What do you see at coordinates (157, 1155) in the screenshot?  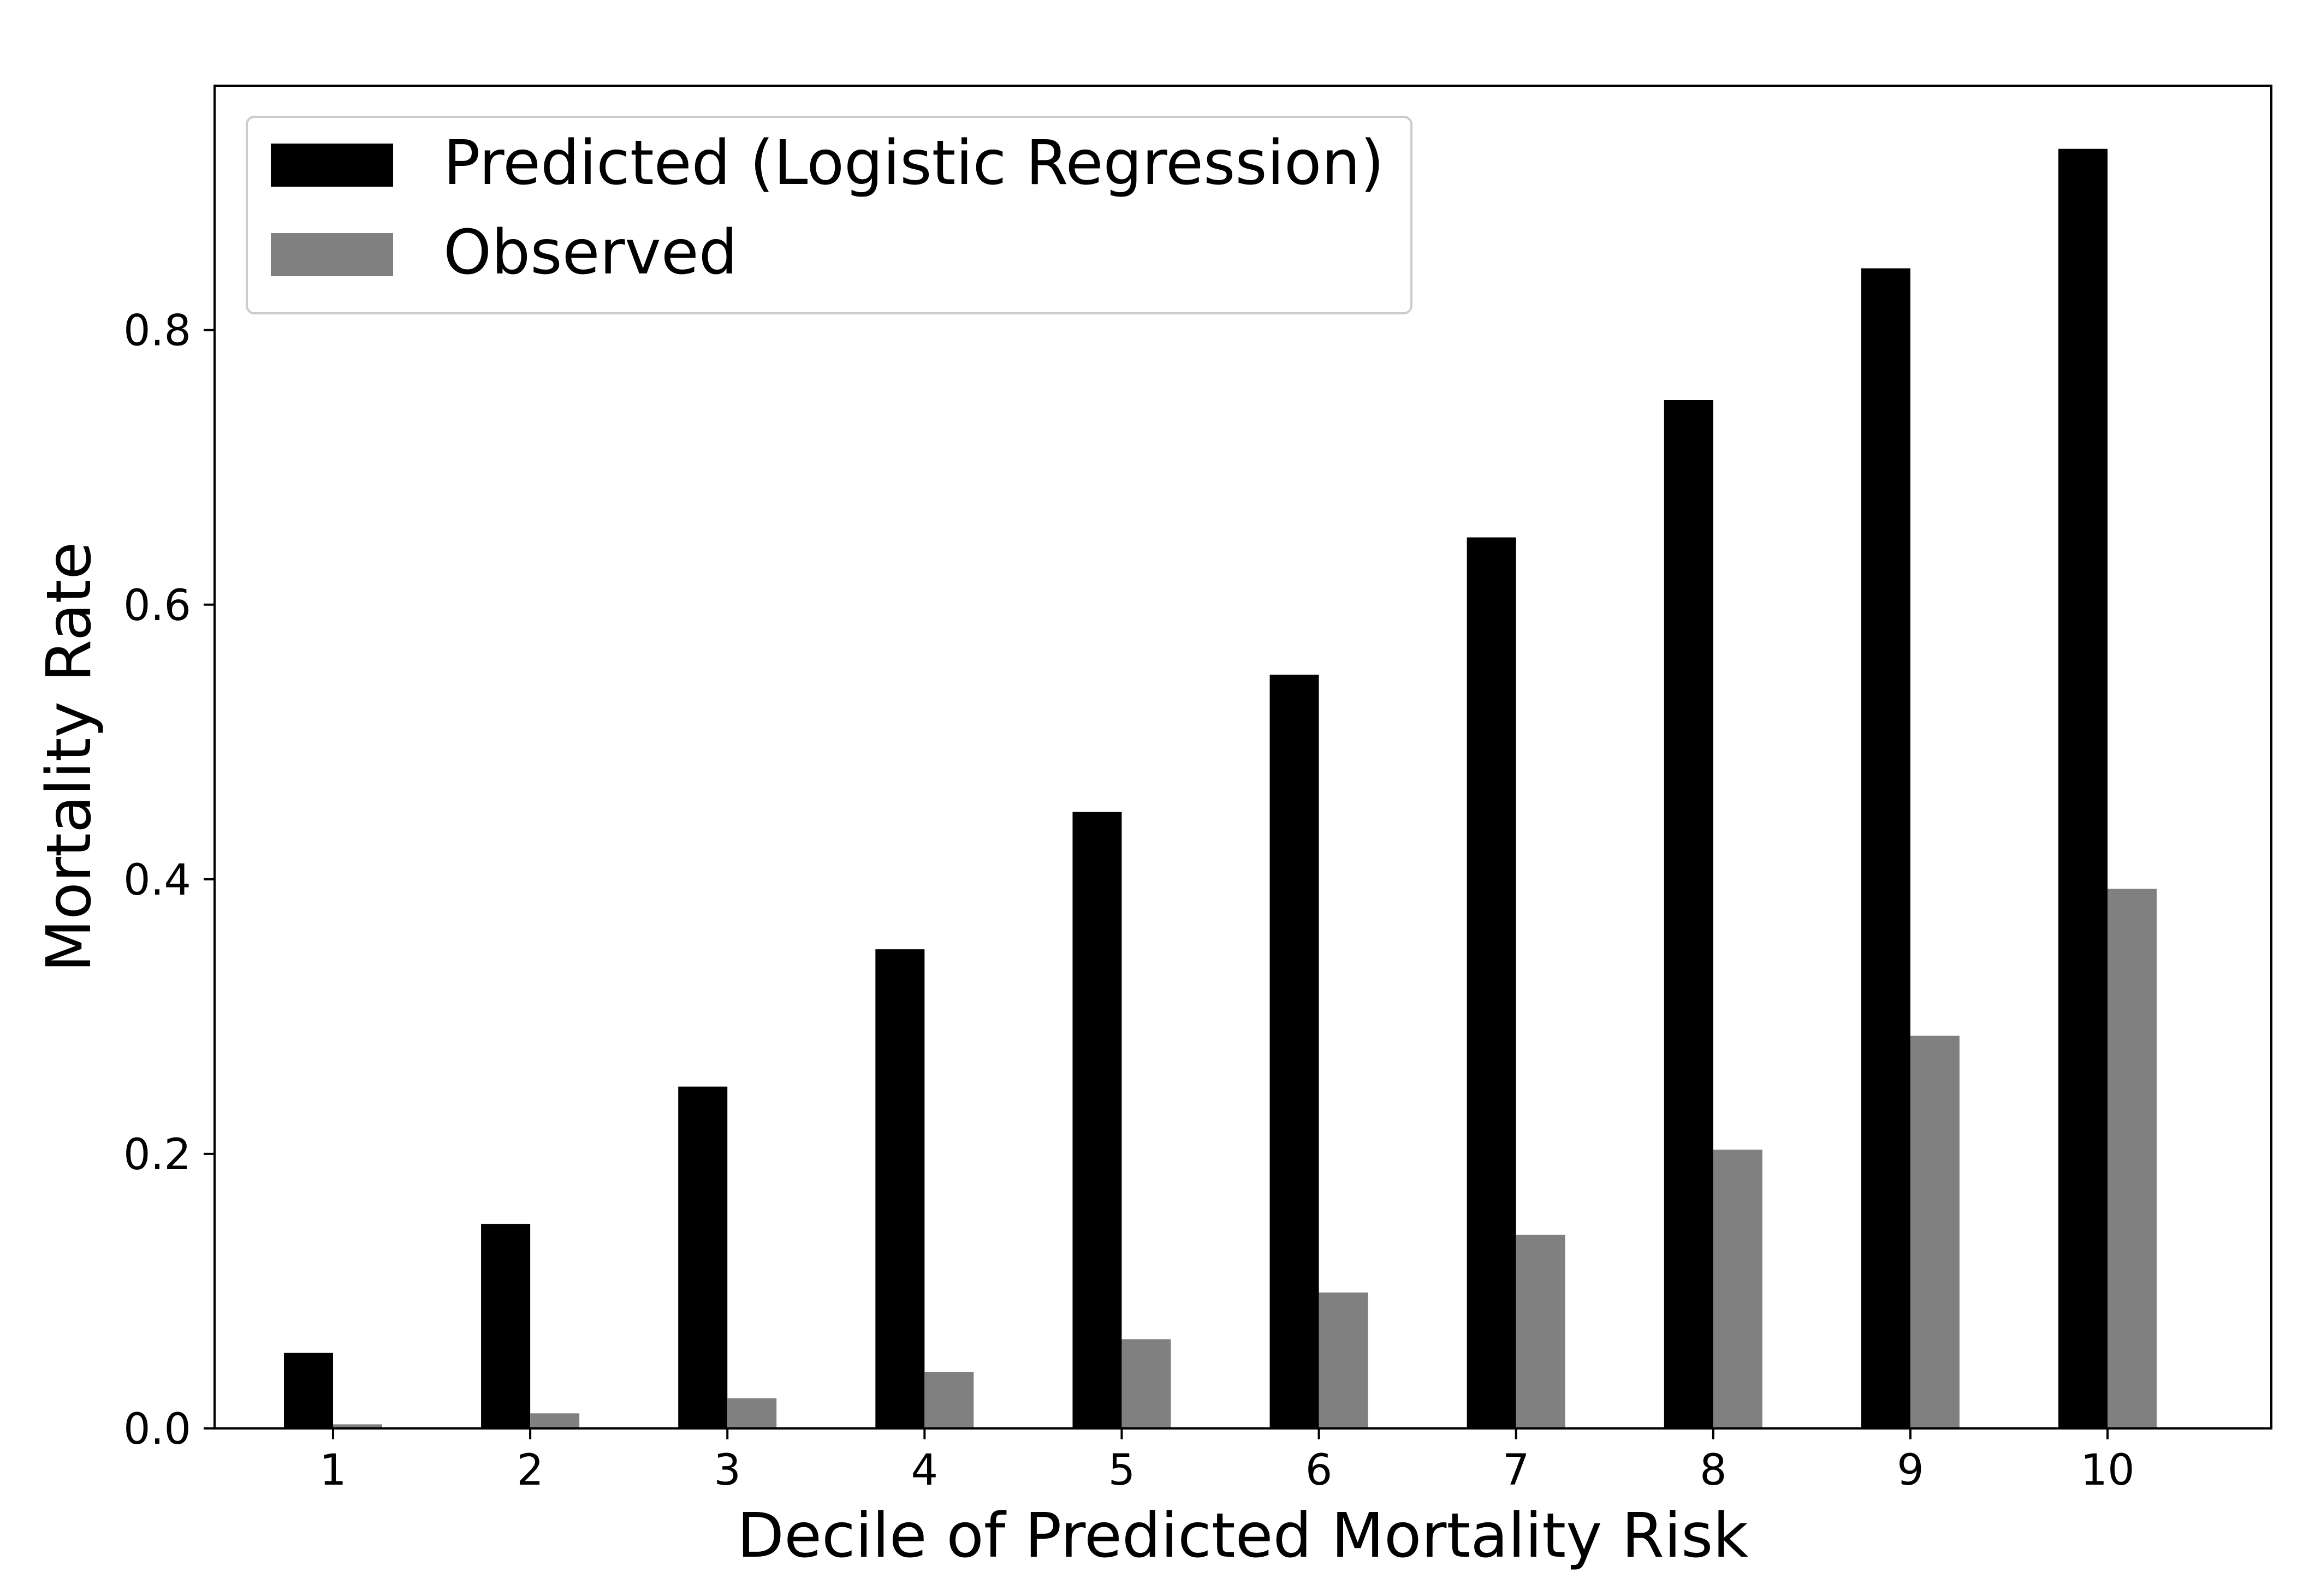 I see `y-tick-label: 0.2` at bounding box center [157, 1155].